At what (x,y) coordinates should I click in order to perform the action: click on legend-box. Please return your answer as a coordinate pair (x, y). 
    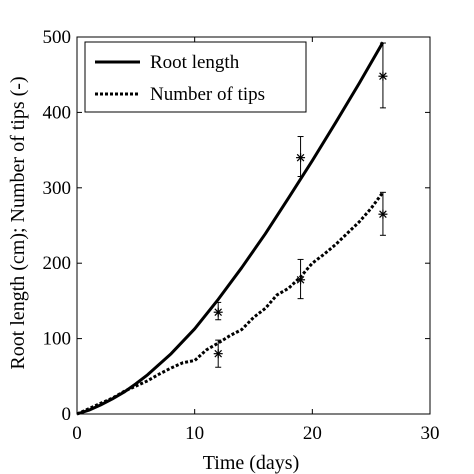
    Looking at the image, I should click on (195, 77).